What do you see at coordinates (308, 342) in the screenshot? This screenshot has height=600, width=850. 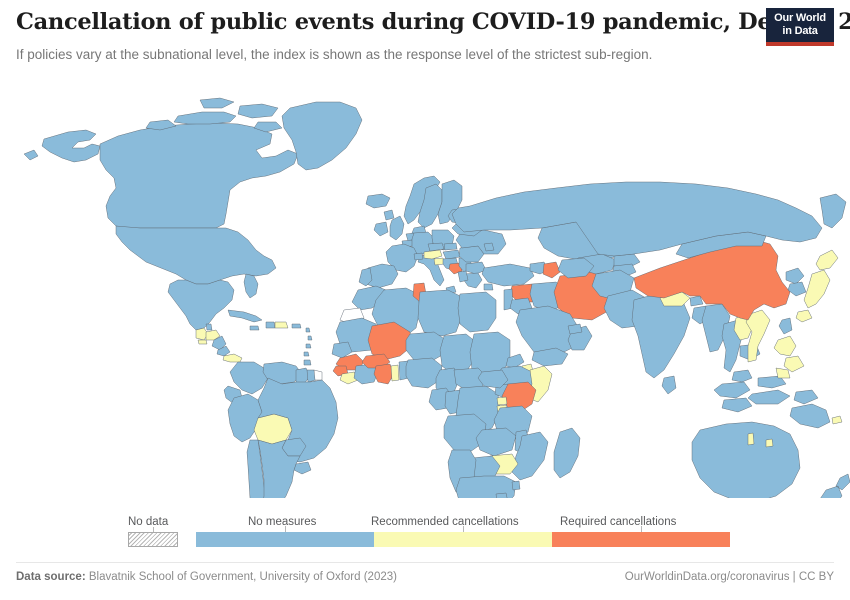 I see `country-lesser-antilles` at bounding box center [308, 342].